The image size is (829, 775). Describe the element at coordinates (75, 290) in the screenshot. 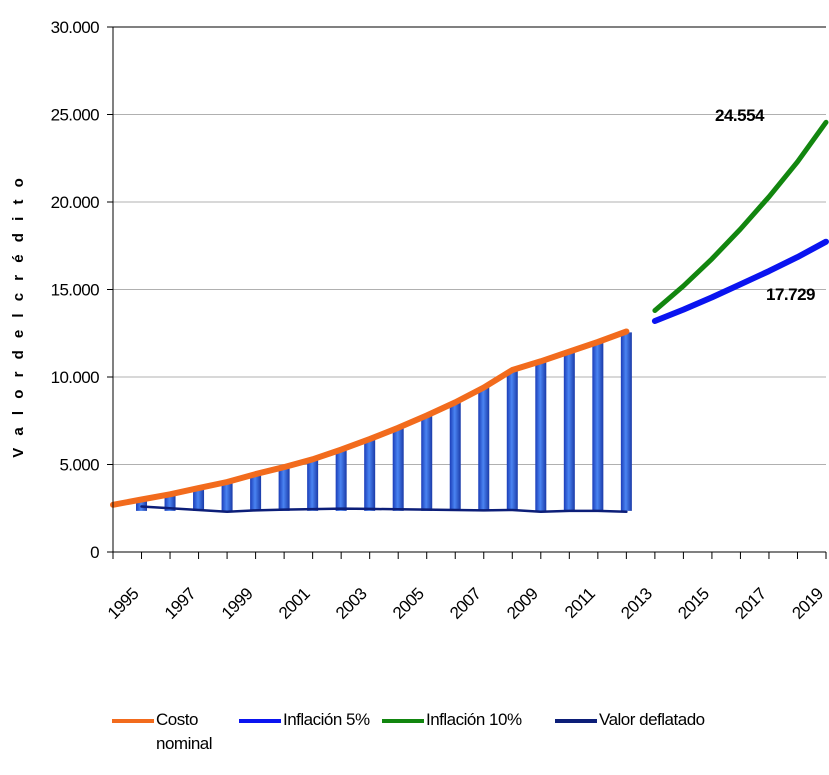

I see `y-tick-label: 15.000` at that location.